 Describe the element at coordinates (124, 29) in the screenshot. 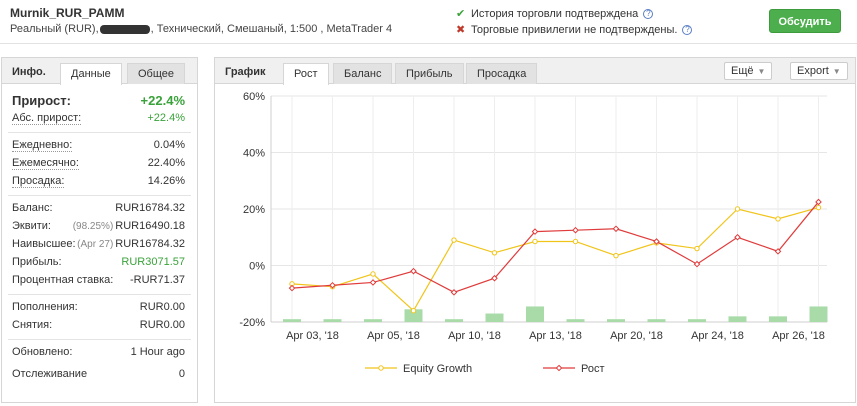

I see `redacted-name` at that location.